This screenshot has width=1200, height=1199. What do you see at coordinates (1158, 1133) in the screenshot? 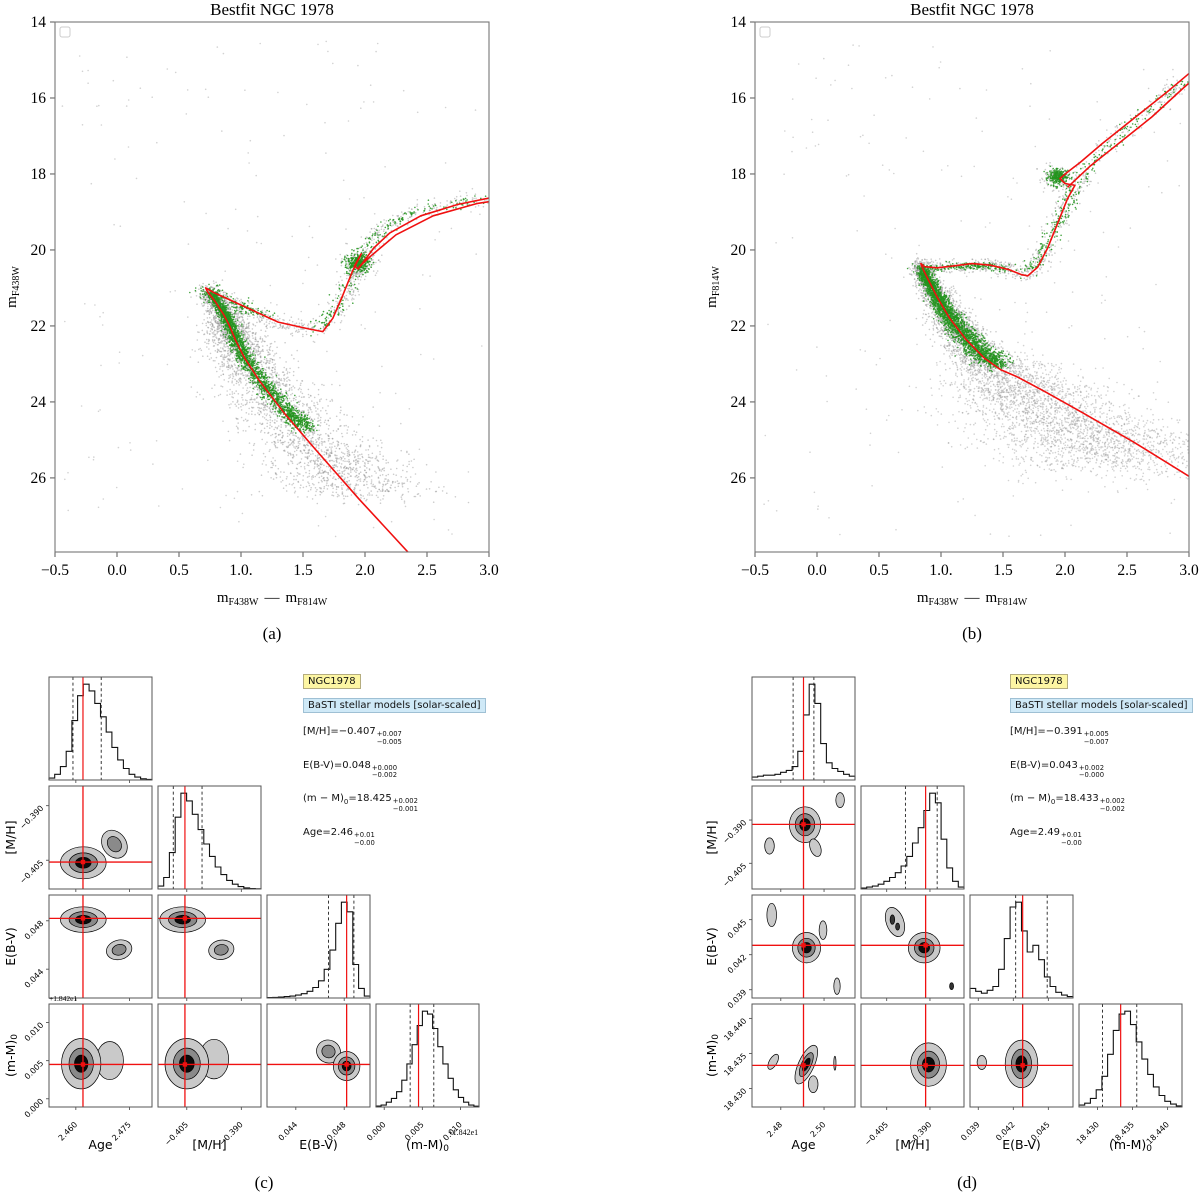
I see `x-tick-label: 18.440` at bounding box center [1158, 1133].